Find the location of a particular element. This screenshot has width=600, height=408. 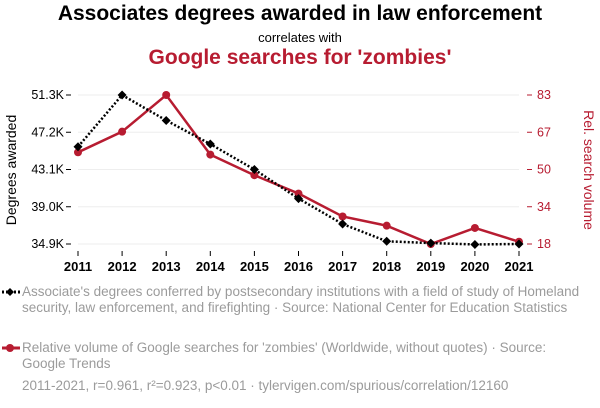

x-tick-label: 2021 is located at coordinates (519, 266).